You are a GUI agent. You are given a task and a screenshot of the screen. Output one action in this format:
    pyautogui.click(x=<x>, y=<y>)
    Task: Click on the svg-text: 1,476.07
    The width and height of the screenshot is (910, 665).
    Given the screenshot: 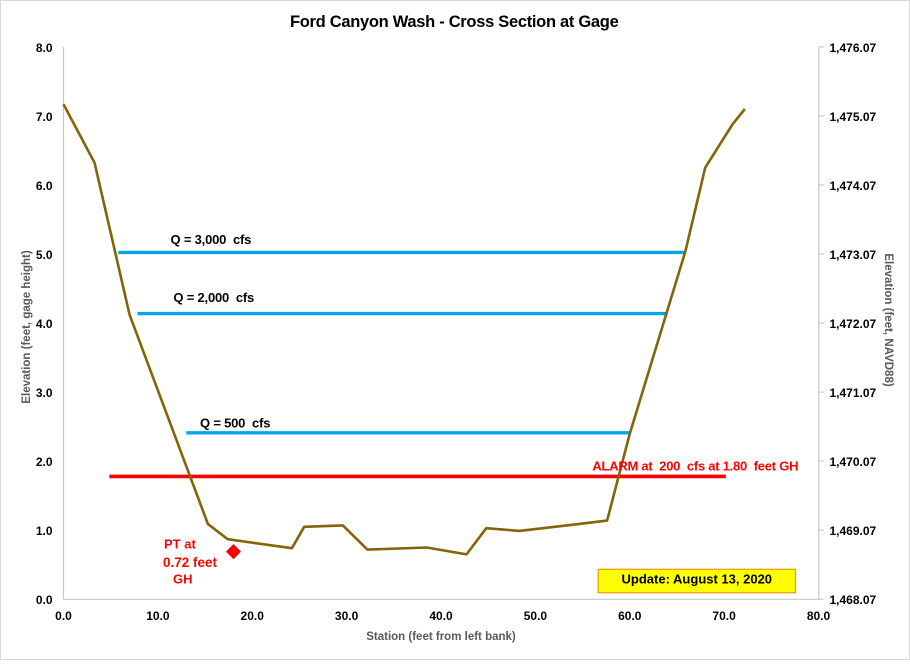 What is the action you would take?
    pyautogui.click(x=853, y=48)
    